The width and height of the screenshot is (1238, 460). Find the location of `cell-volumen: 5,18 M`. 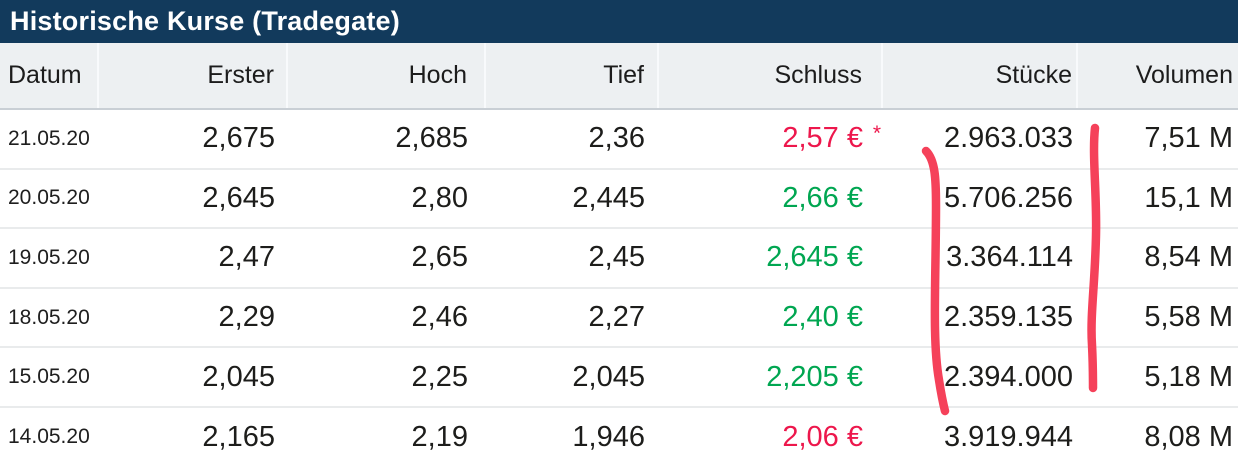

cell-volumen: 5,18 M is located at coordinates (1157, 376).